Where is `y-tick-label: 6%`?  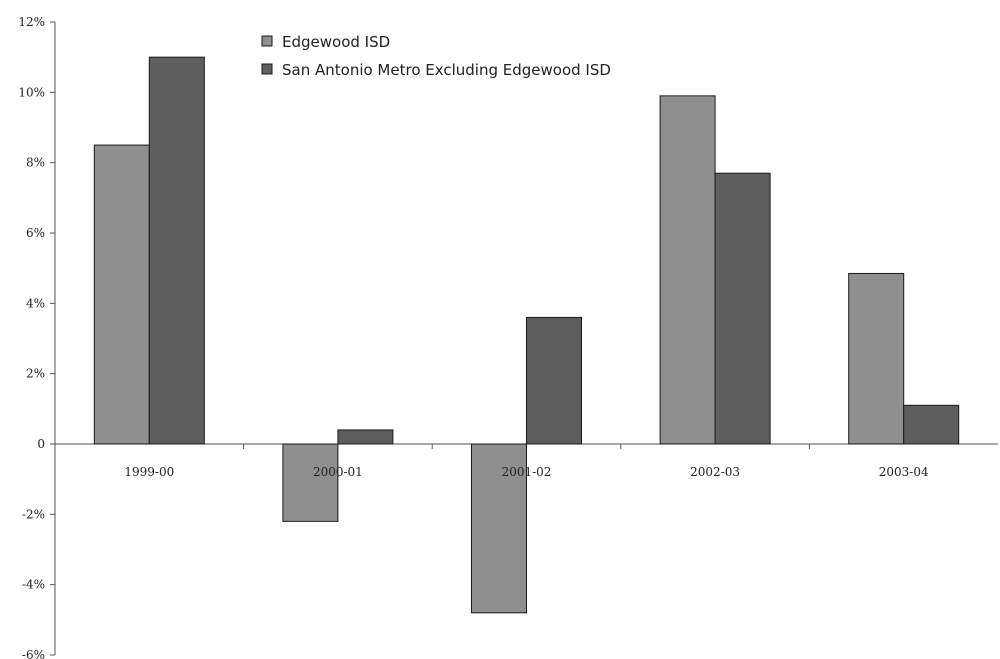 y-tick-label: 6% is located at coordinates (35, 233).